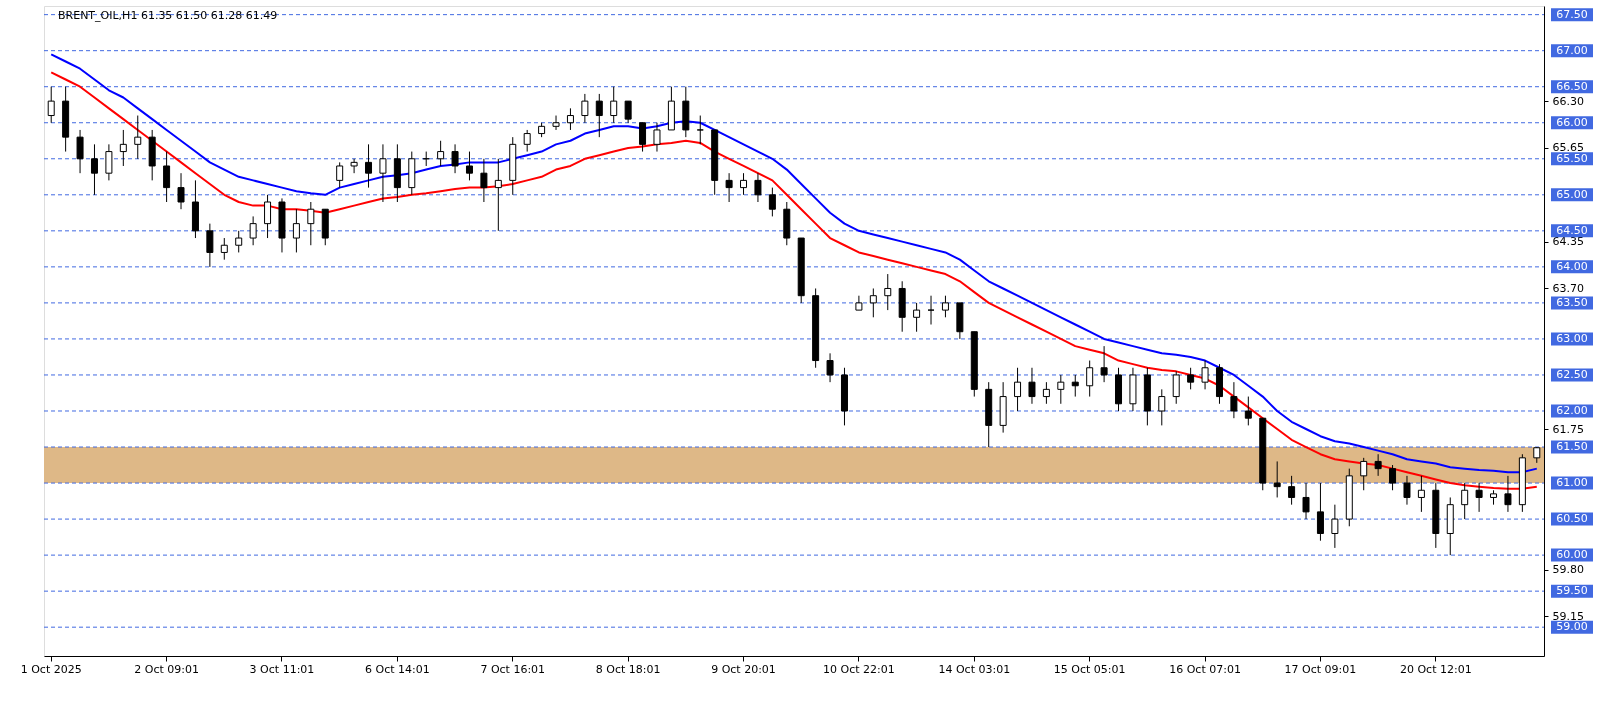  What do you see at coordinates (1572, 338) in the screenshot?
I see `ref-line-label: 63.00` at bounding box center [1572, 338].